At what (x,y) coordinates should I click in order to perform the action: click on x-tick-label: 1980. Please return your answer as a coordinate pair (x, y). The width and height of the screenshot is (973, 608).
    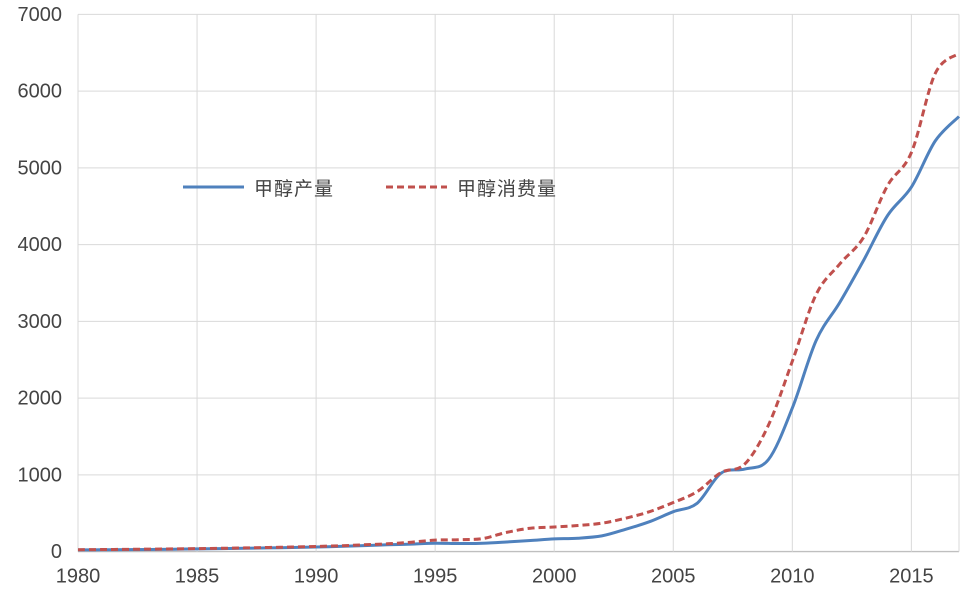
    Looking at the image, I should click on (78, 577).